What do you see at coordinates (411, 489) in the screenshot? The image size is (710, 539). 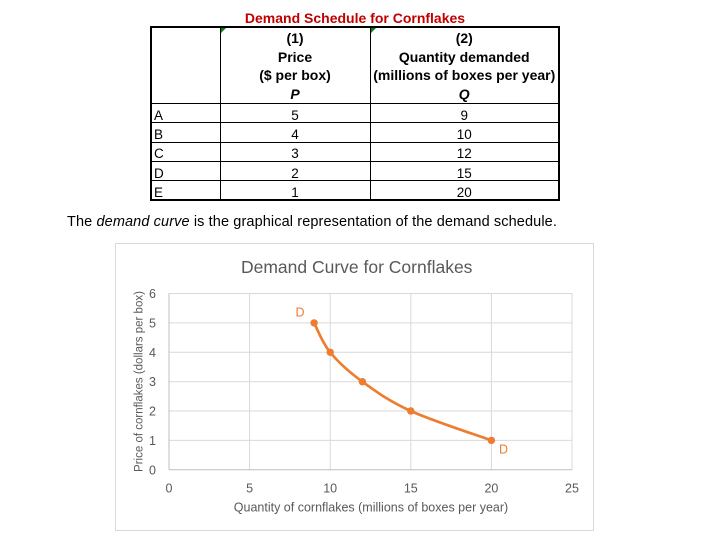 I see `svg-text: 15` at bounding box center [411, 489].